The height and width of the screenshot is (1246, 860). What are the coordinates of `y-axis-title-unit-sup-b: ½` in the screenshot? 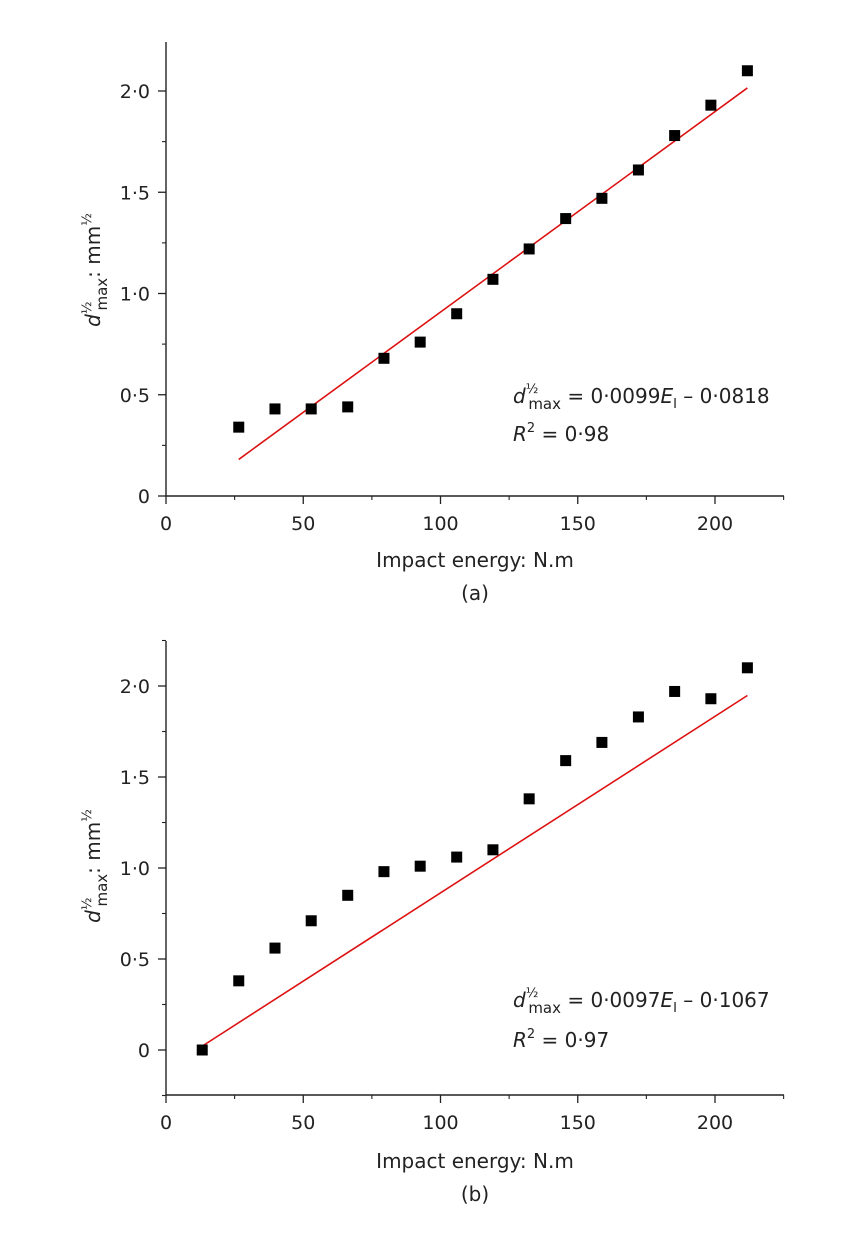 It's located at (87, 815).